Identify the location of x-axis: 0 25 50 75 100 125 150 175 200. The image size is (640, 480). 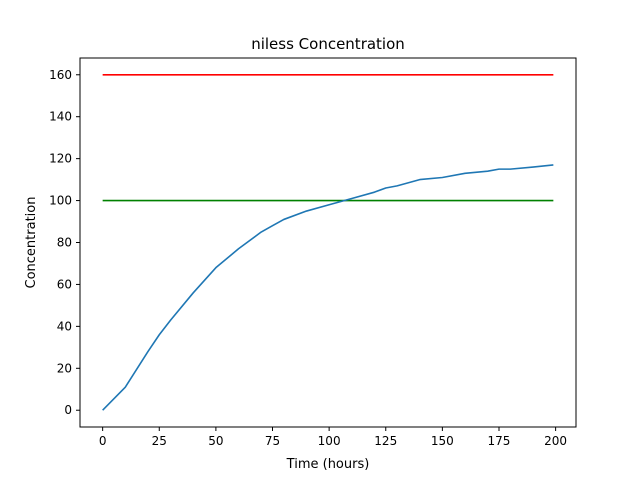
(333, 437).